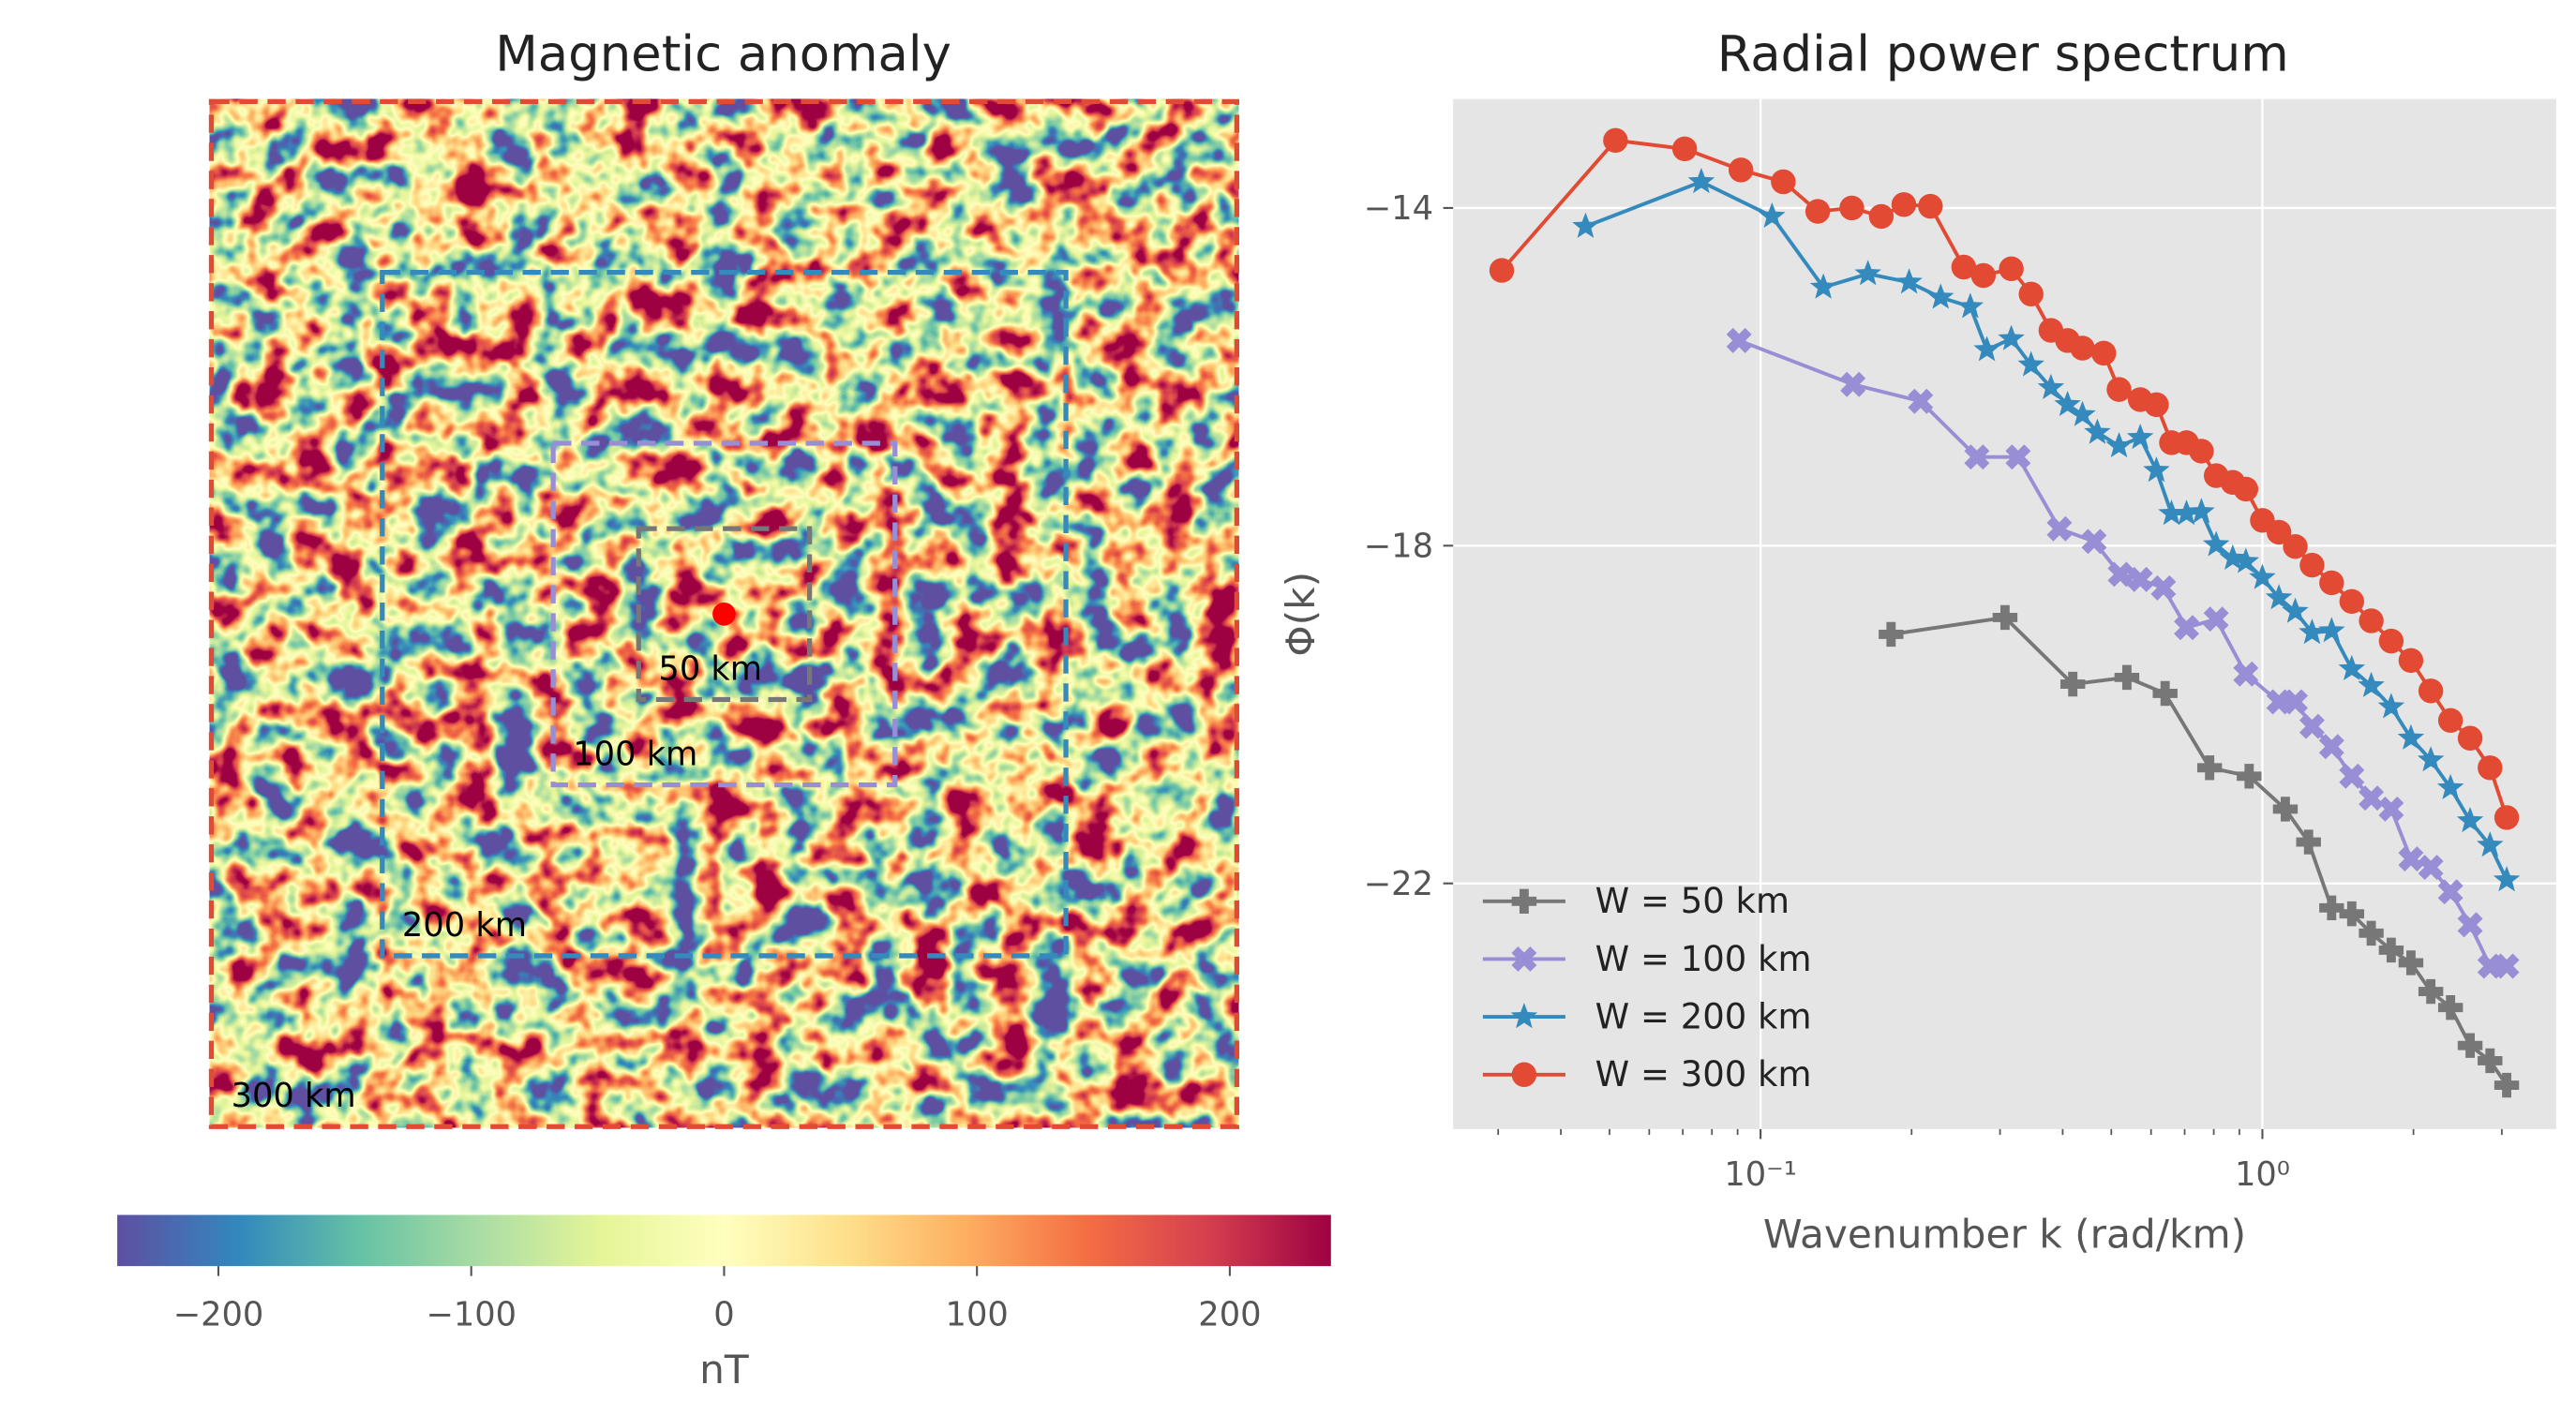  Describe the element at coordinates (724, 1315) in the screenshot. I see `colorbar-tick-label: 0` at that location.